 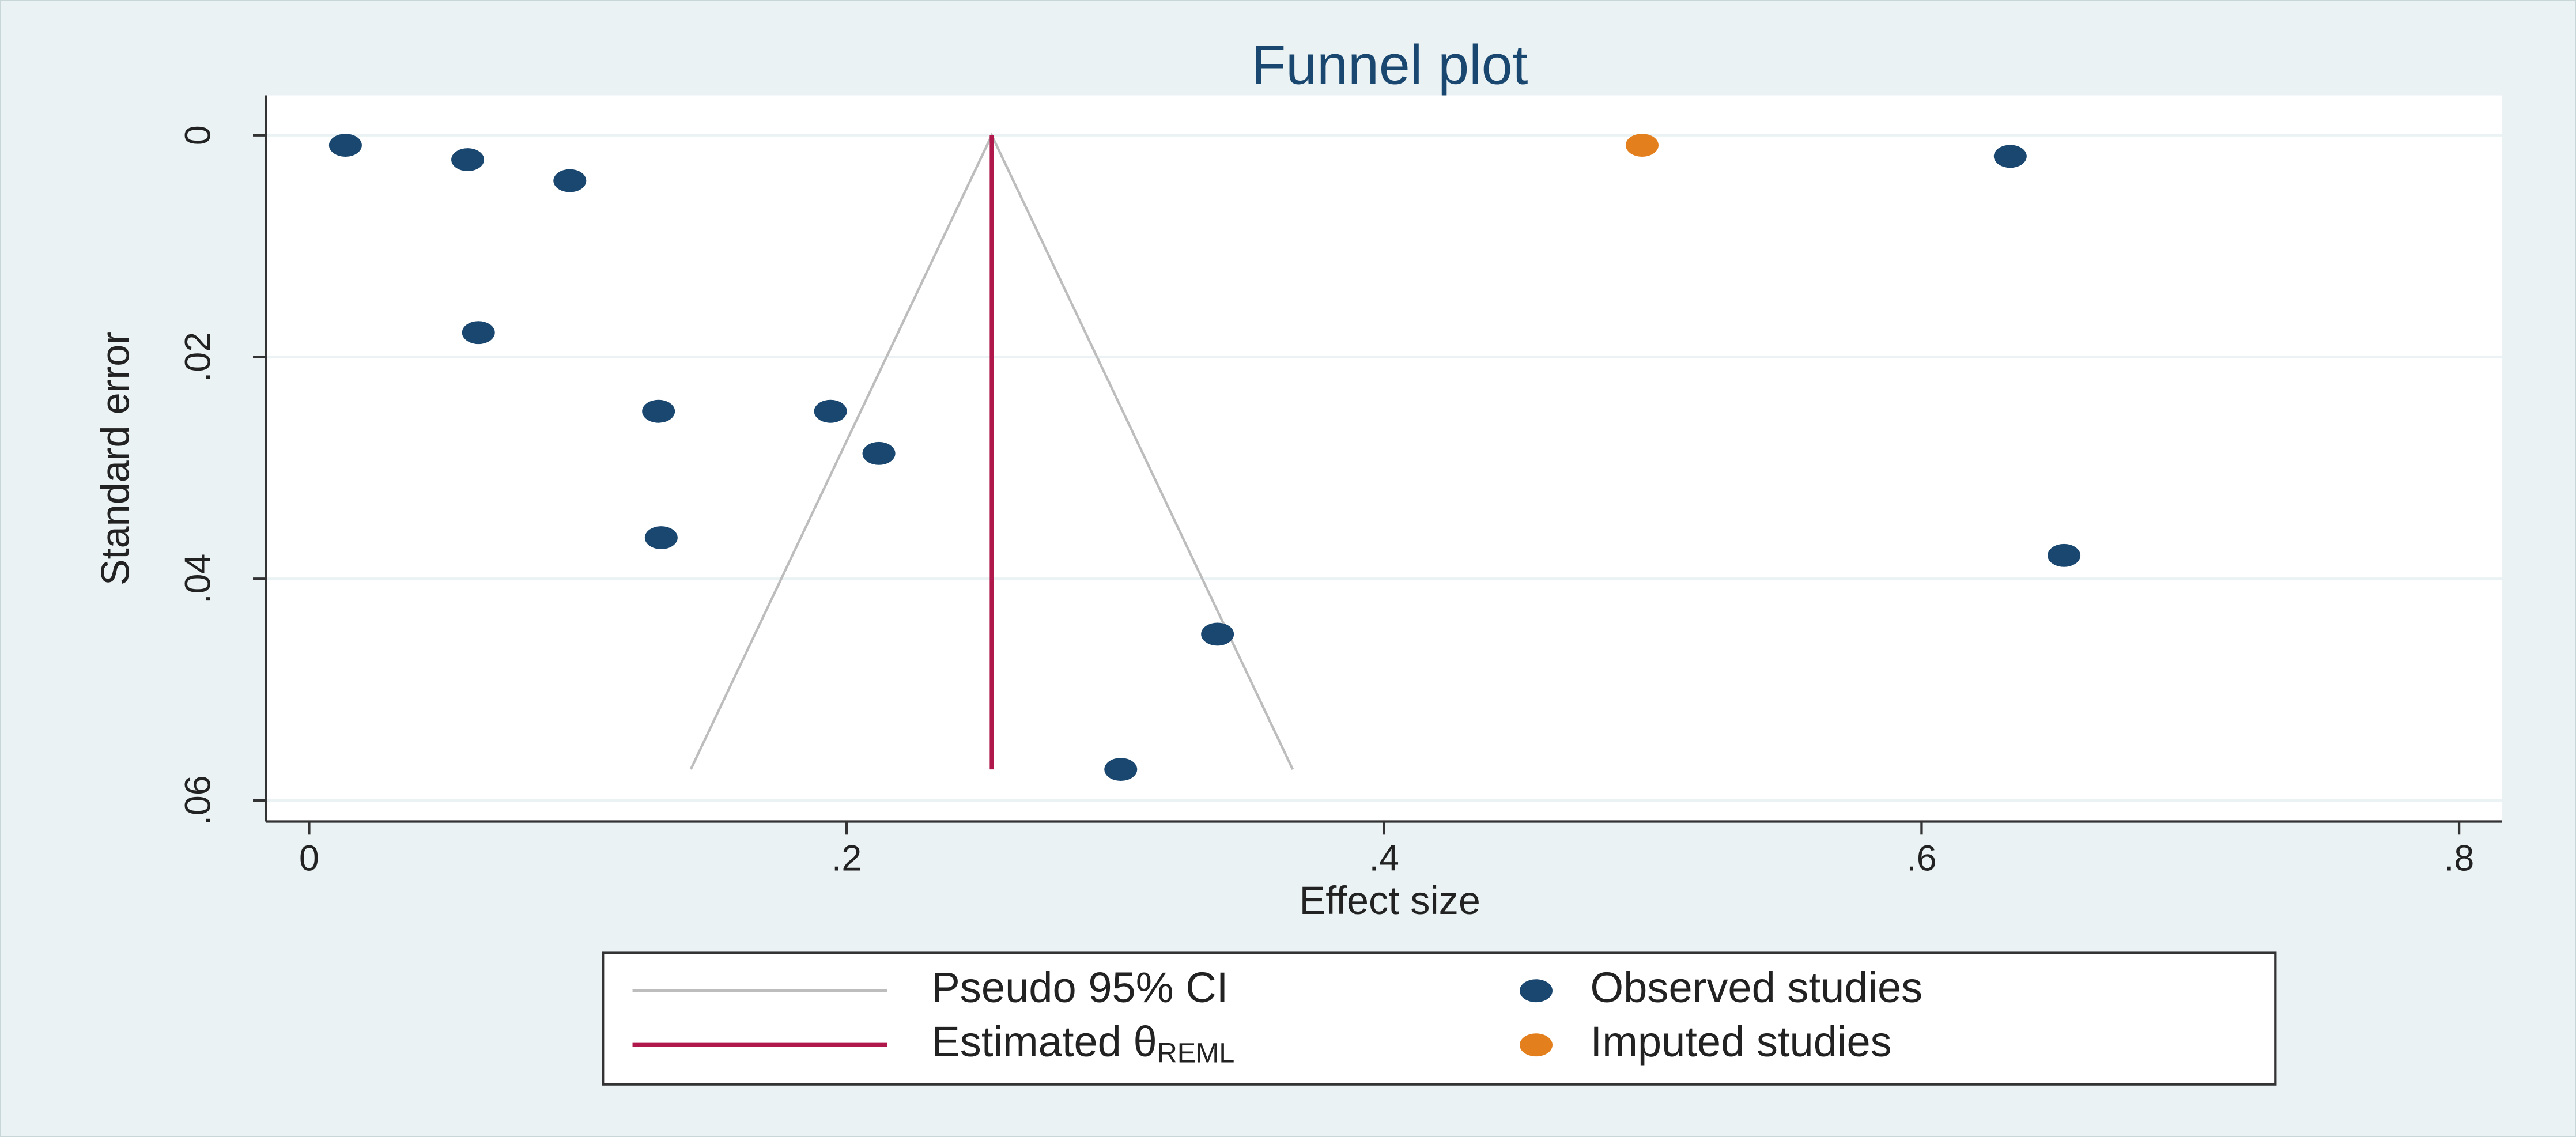 I want to click on legend-label-text: Observed studies, so click(x=1757, y=987).